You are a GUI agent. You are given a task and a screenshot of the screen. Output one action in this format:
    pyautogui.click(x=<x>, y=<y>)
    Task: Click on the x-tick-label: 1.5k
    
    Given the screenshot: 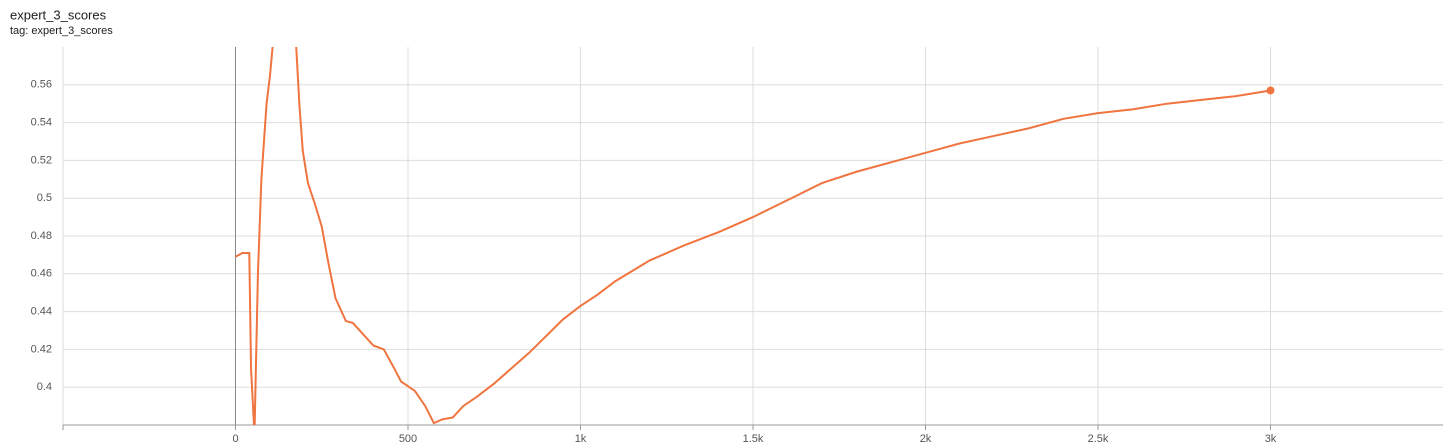 What is the action you would take?
    pyautogui.click(x=753, y=439)
    